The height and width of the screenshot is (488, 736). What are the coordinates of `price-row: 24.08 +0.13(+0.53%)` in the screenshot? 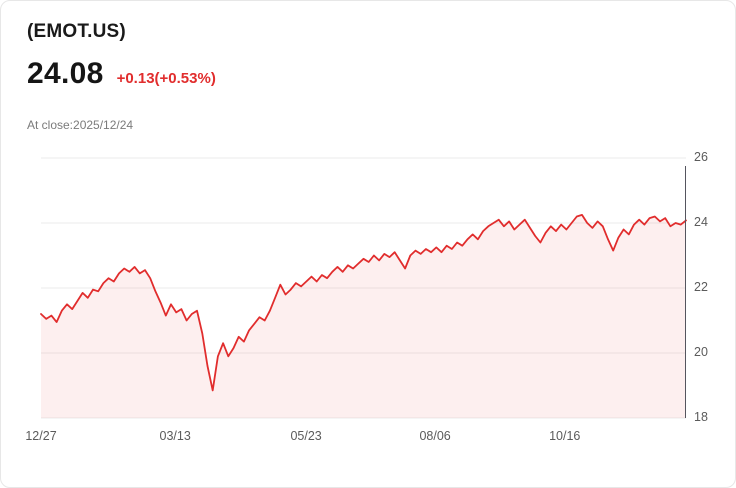 It's located at (121, 74).